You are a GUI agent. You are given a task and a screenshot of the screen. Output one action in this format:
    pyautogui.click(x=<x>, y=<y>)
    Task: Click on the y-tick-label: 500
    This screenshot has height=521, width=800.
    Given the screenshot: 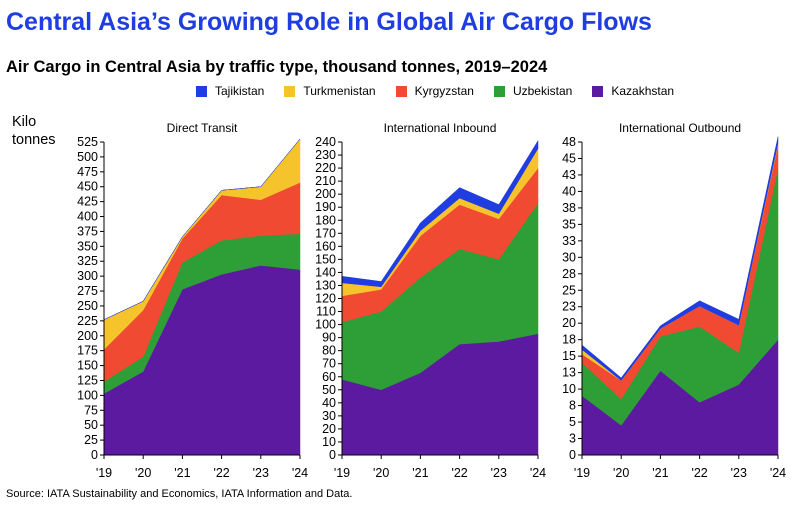 What is the action you would take?
    pyautogui.click(x=87, y=157)
    